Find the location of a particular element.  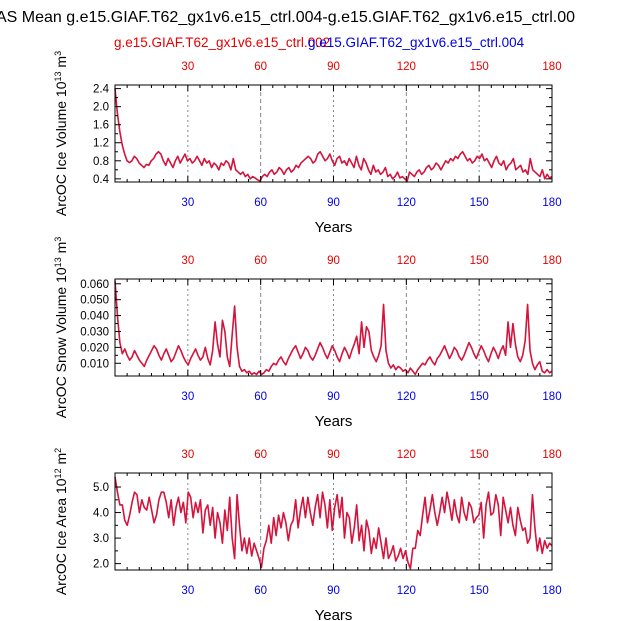

y-tick-label: 4.0 is located at coordinates (101, 514).